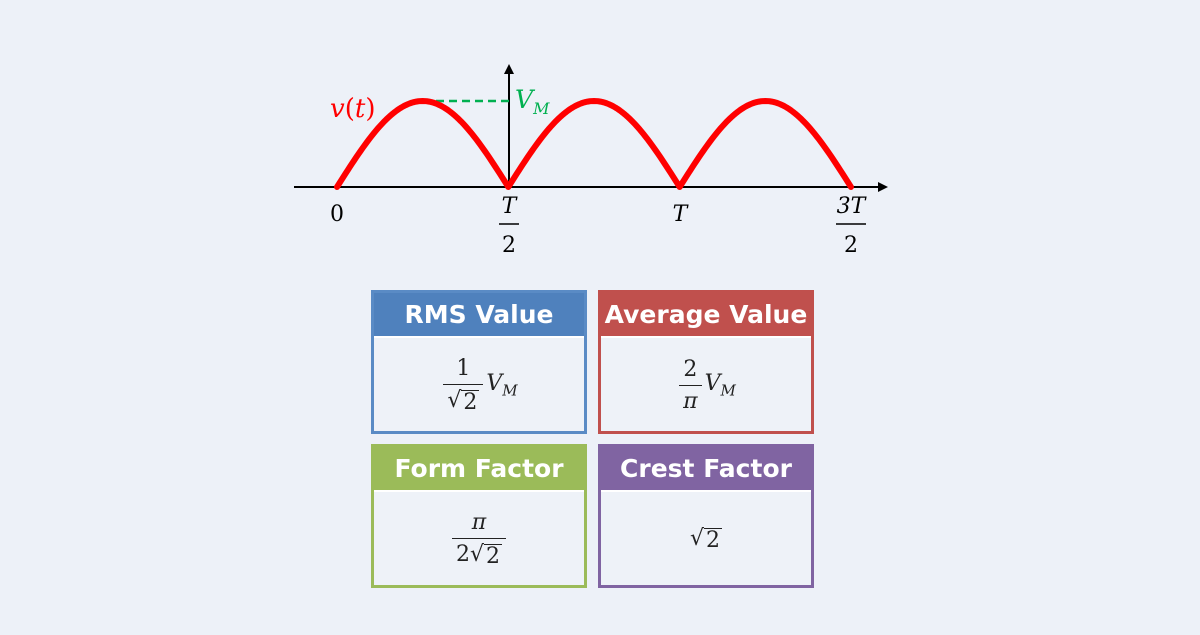 This screenshot has height=635, width=1200. What do you see at coordinates (502, 385) in the screenshot?
I see `rms-vm: VM` at bounding box center [502, 385].